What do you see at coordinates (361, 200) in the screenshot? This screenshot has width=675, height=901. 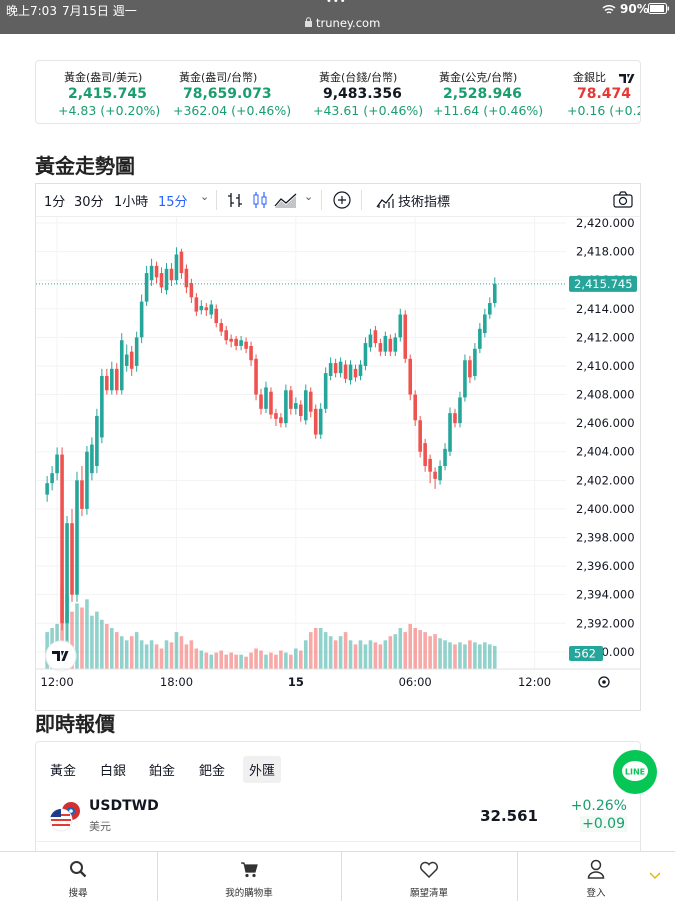 I see `separator` at bounding box center [361, 200].